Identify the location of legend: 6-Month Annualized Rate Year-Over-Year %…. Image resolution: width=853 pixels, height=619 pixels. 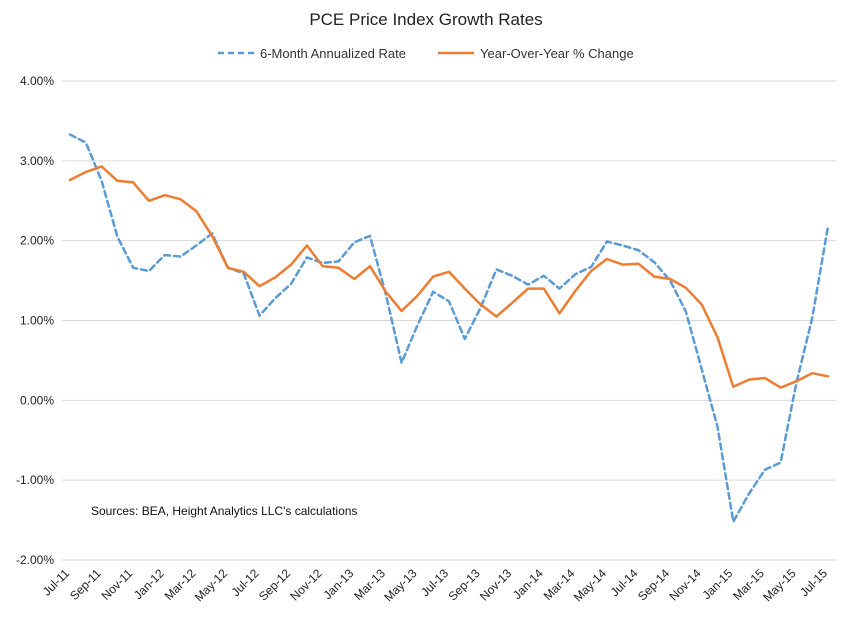
(426, 53).